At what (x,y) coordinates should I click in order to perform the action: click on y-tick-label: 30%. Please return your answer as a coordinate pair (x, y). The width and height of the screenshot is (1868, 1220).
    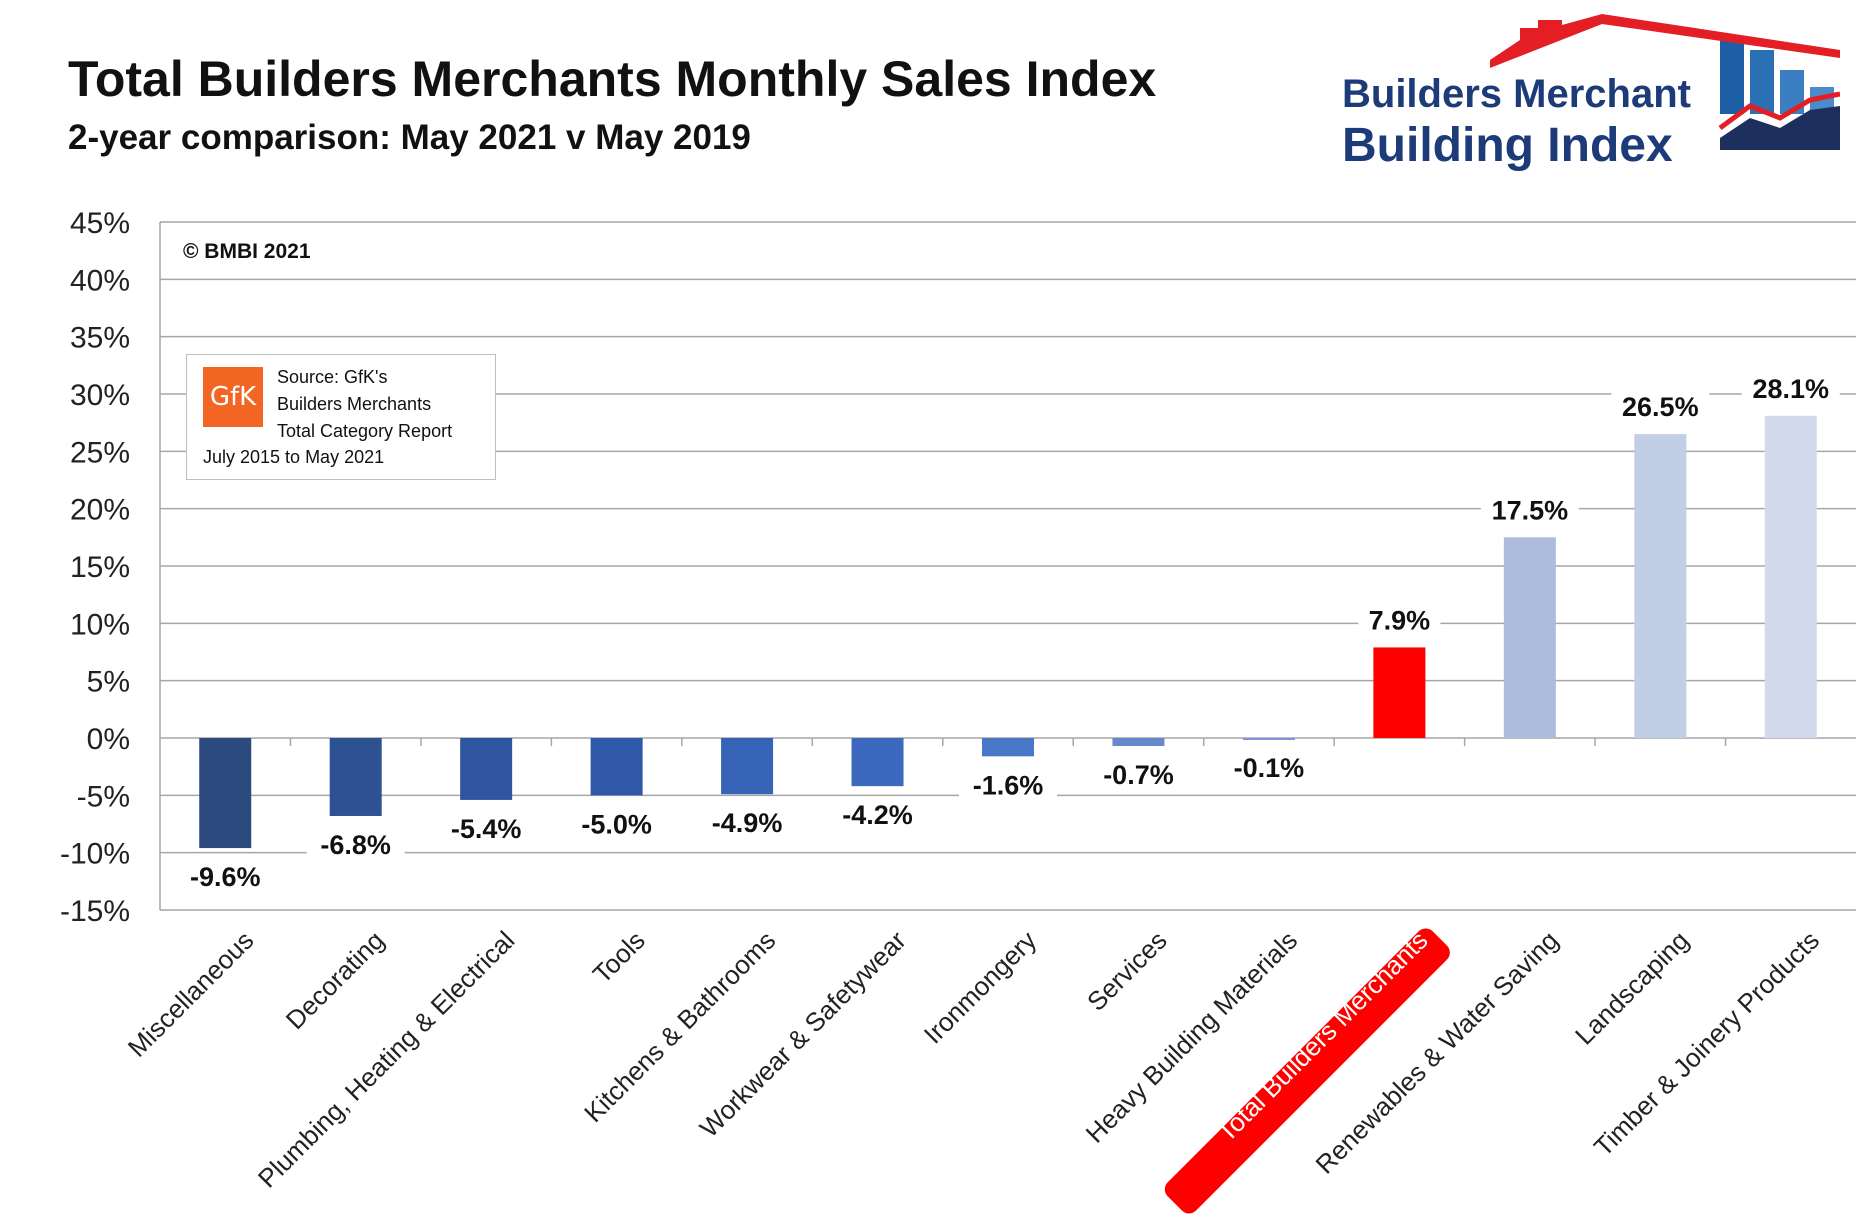
    Looking at the image, I should click on (100, 395).